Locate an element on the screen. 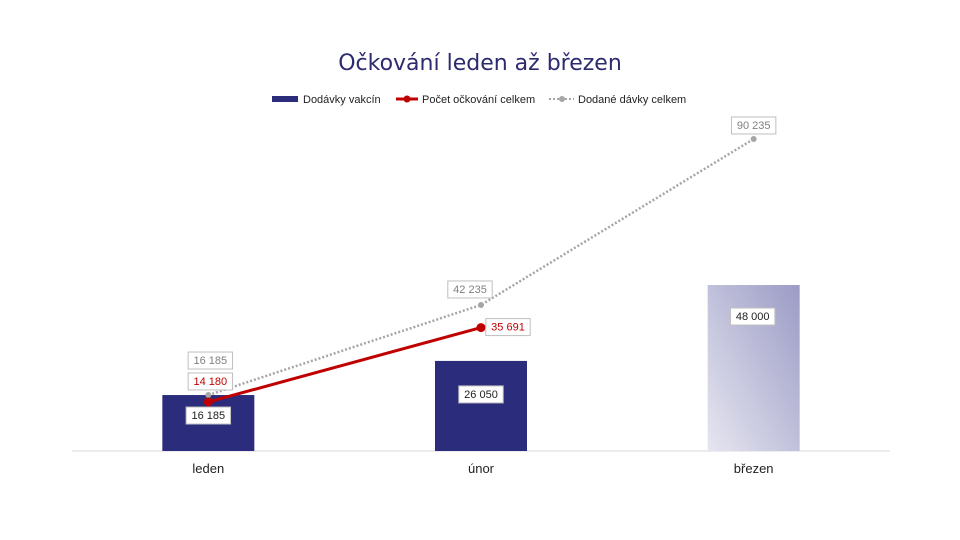  data-label-box-dodane-brezen is located at coordinates (753, 125).